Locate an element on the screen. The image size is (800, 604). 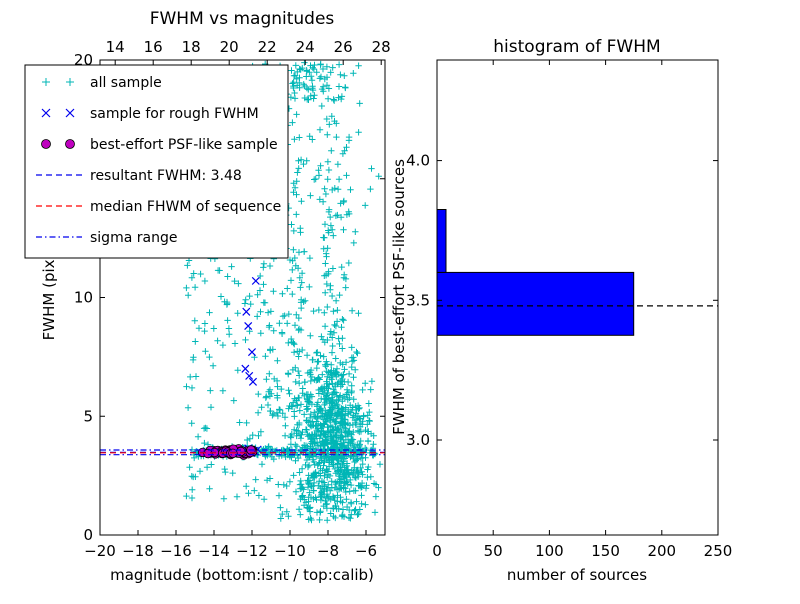
top-x-tick-label: 22 is located at coordinates (267, 47).